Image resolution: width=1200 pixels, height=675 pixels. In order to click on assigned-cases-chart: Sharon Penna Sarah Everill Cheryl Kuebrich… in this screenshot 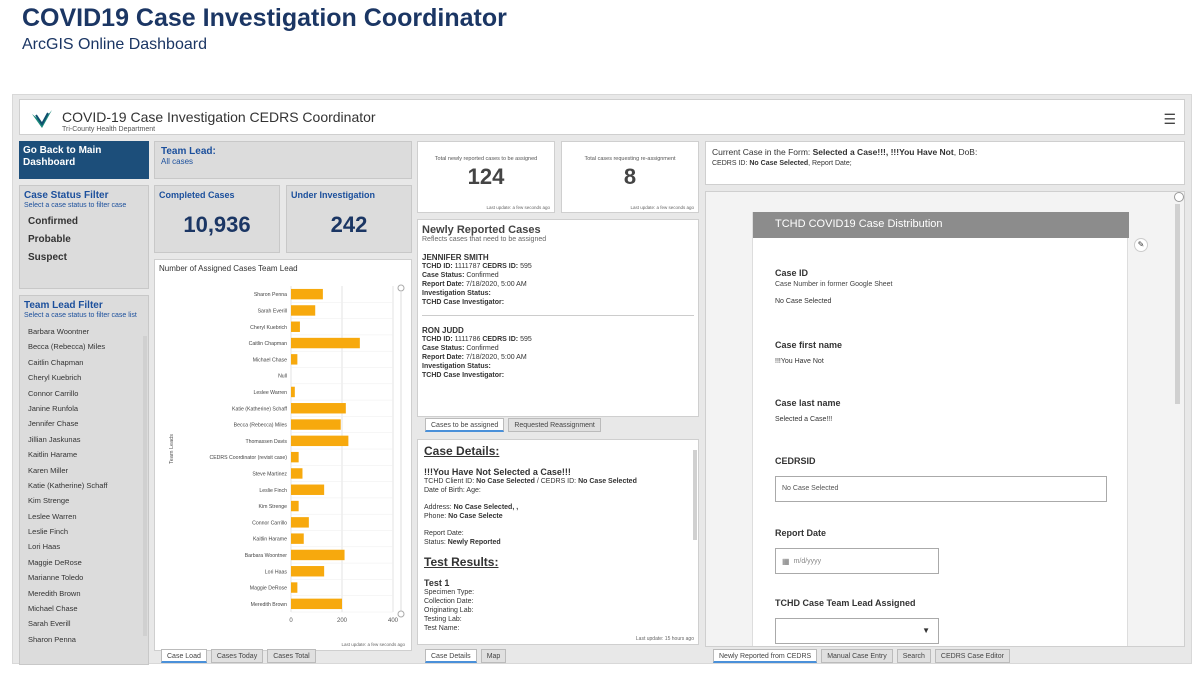, I will do `click(287, 465)`.